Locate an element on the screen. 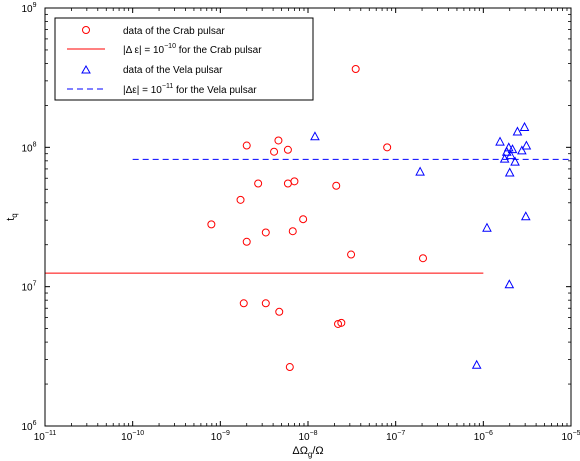 The image size is (580, 461). legend-crab-line-label-pre: |Δ ε| = 10 is located at coordinates (144, 50).